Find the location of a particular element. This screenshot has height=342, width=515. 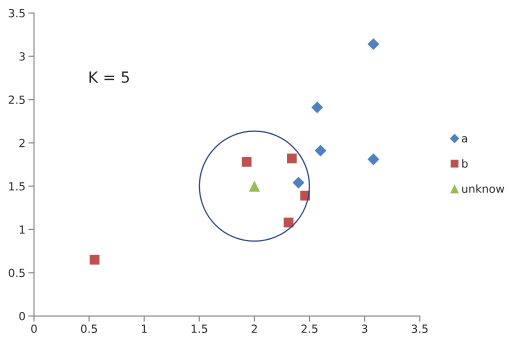

x-tick-label: 3 is located at coordinates (365, 328).